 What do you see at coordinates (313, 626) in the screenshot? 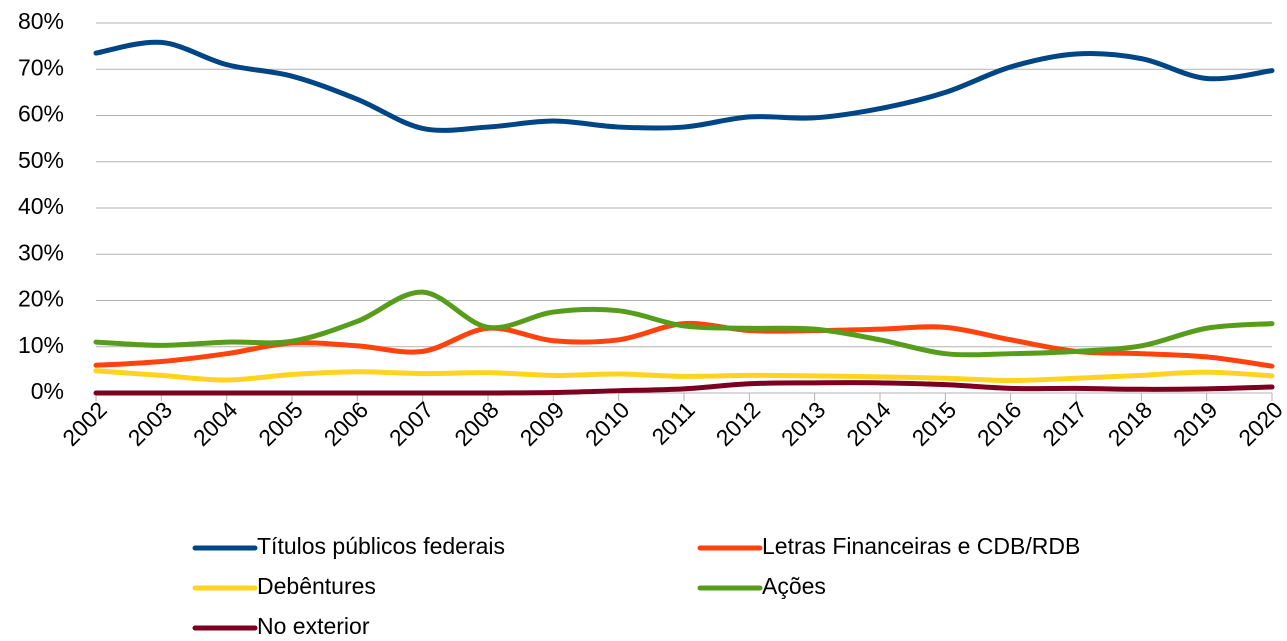
I see `legend-label: No exterior` at bounding box center [313, 626].